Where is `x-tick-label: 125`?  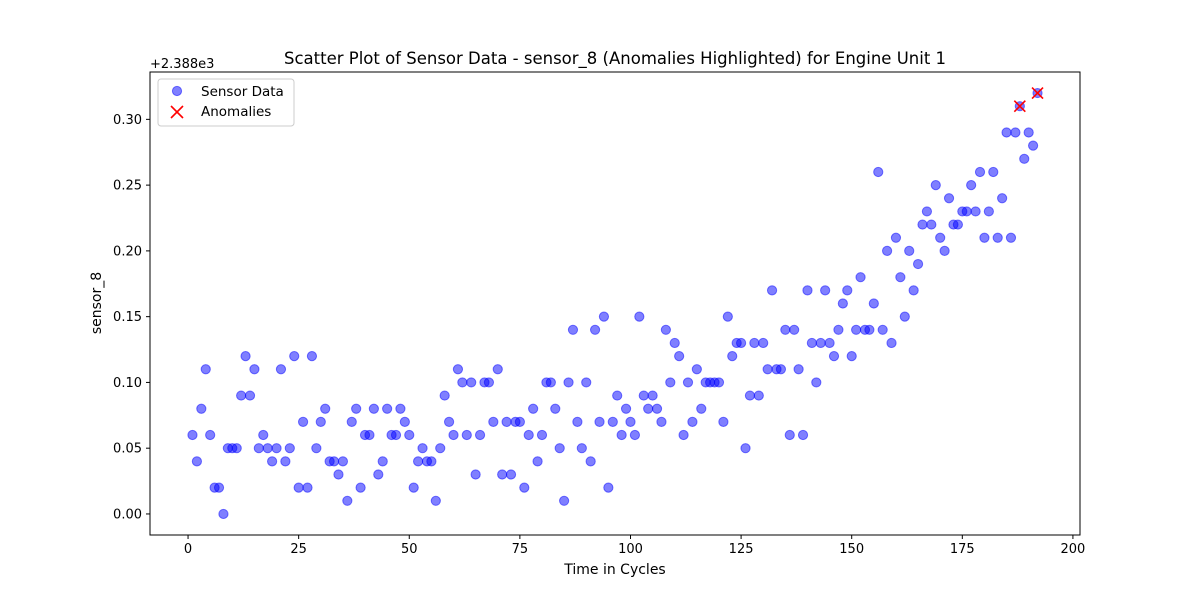 x-tick-label: 125 is located at coordinates (741, 549).